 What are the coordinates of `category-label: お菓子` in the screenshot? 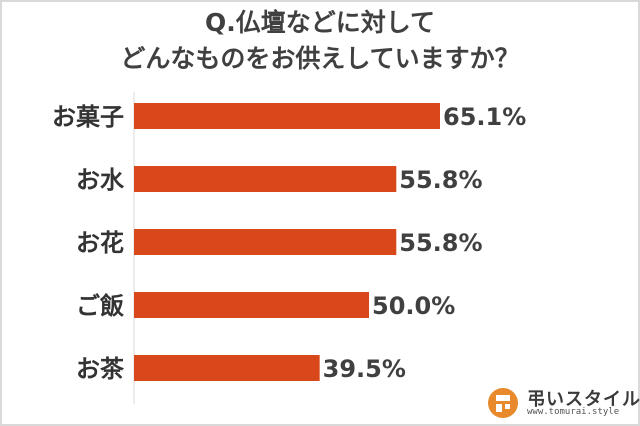 It's located at (88, 117).